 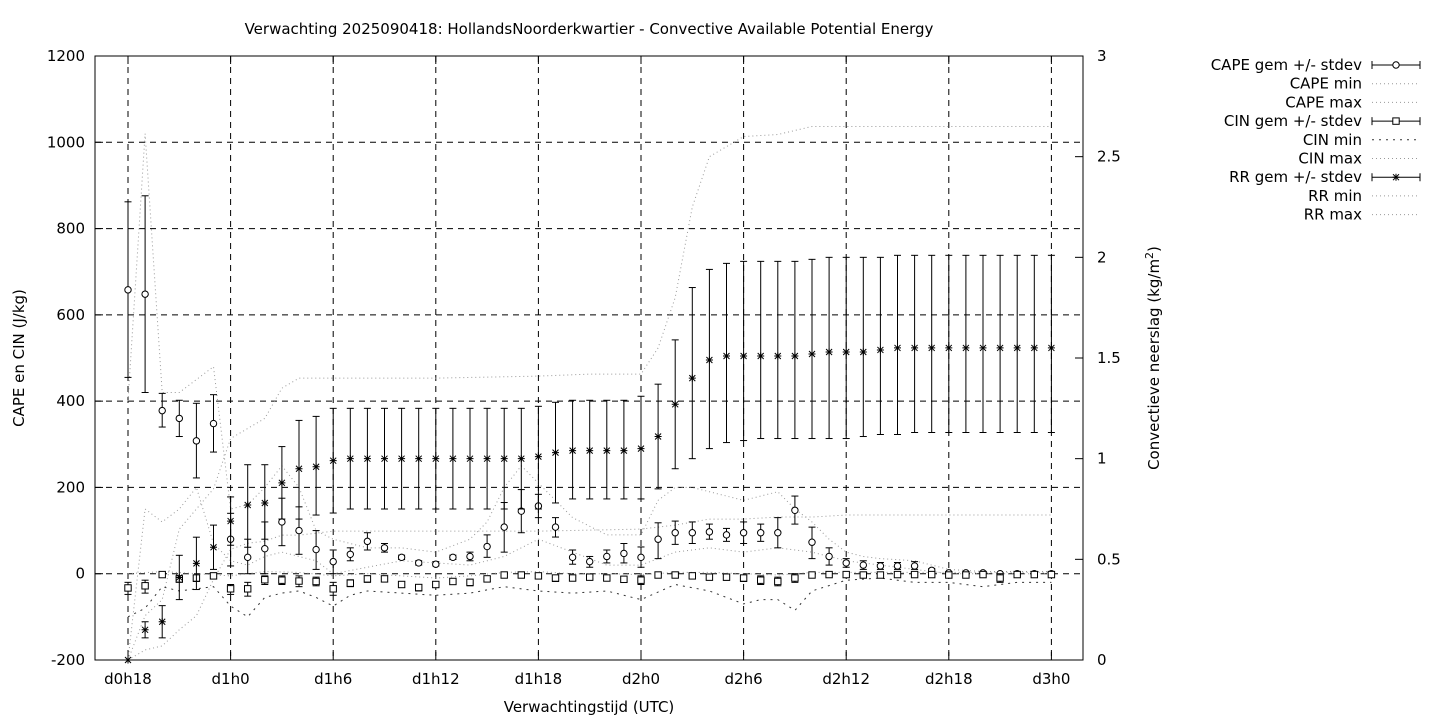 What do you see at coordinates (744, 679) in the screenshot?
I see `x-tick-label: d2h6` at bounding box center [744, 679].